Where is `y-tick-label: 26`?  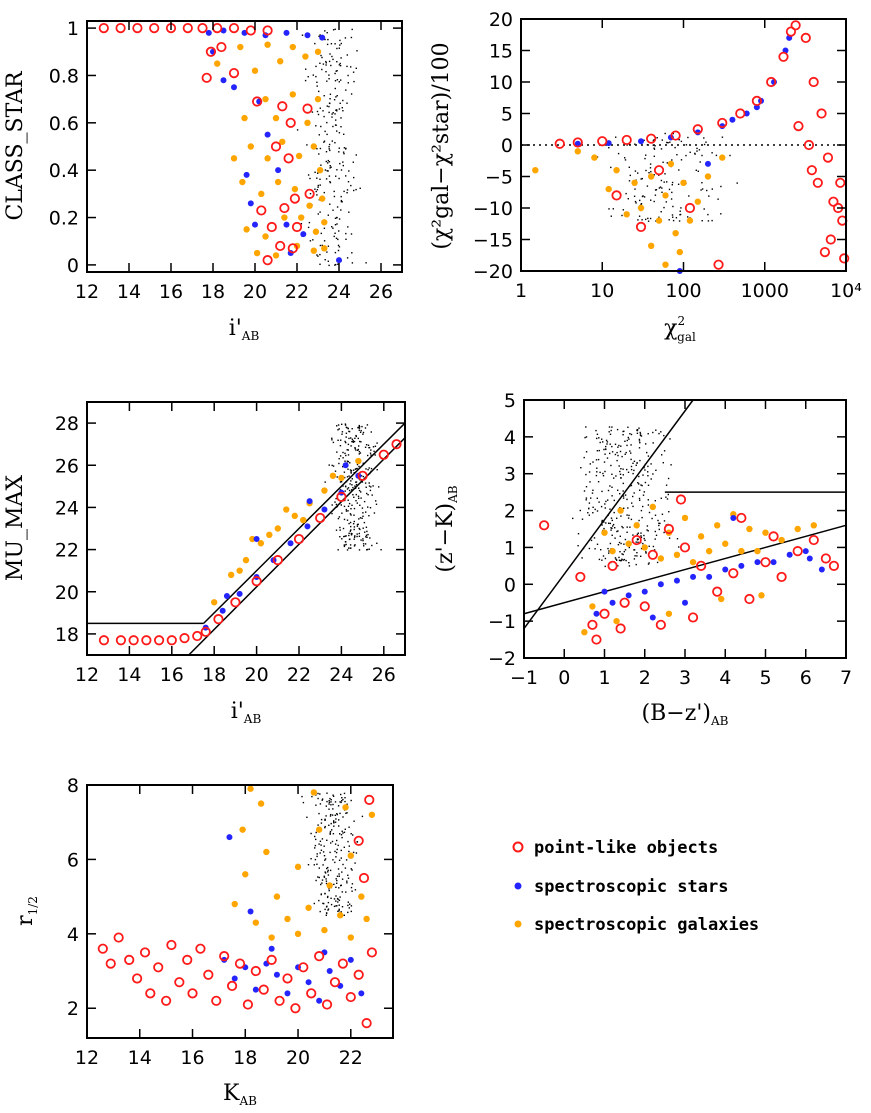 y-tick-label: 26 is located at coordinates (67, 466).